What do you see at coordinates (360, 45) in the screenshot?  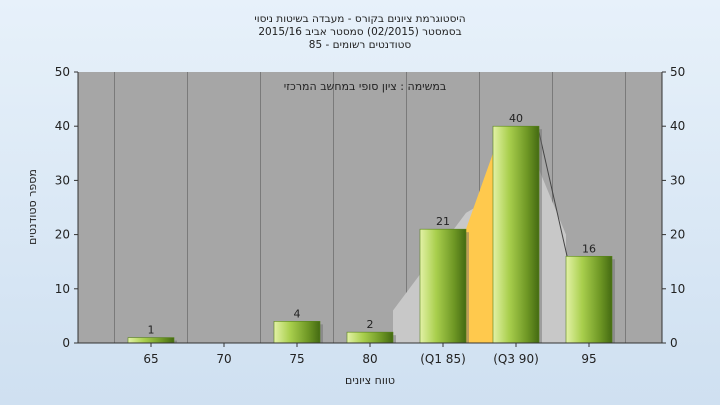 I see `chart-title-line-3: סטודנטים רשומים - 85` at bounding box center [360, 45].